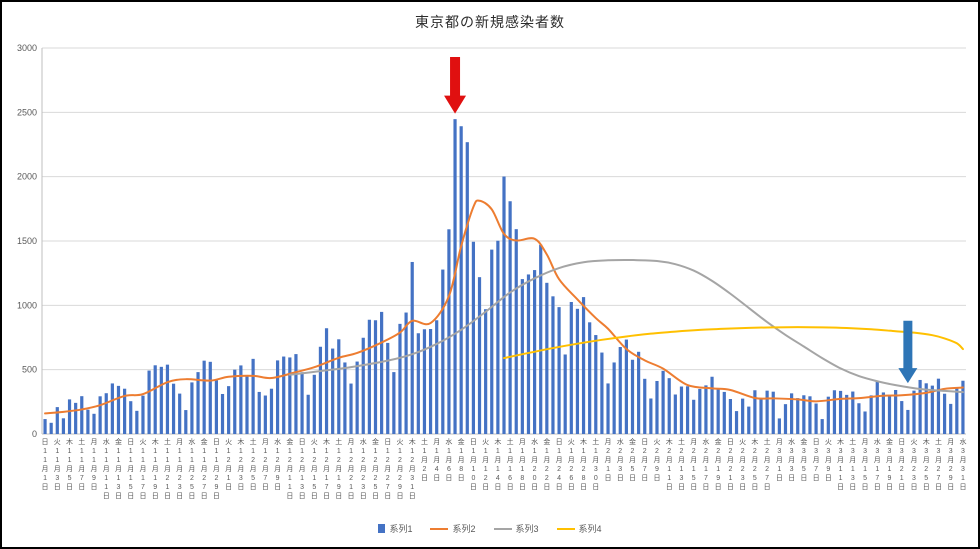 Image resolution: width=980 pixels, height=549 pixels. What do you see at coordinates (27, 241) in the screenshot?
I see `y-axis-labels: 0 500 1000 1500 2000 2500 3000` at bounding box center [27, 241].